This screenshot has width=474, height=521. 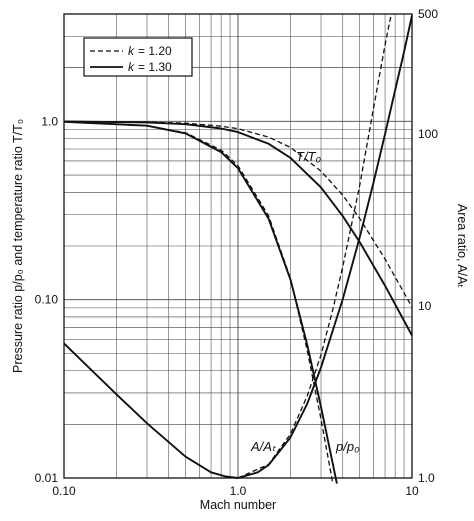 I want to click on x-tick-label: 10, so click(x=412, y=491).